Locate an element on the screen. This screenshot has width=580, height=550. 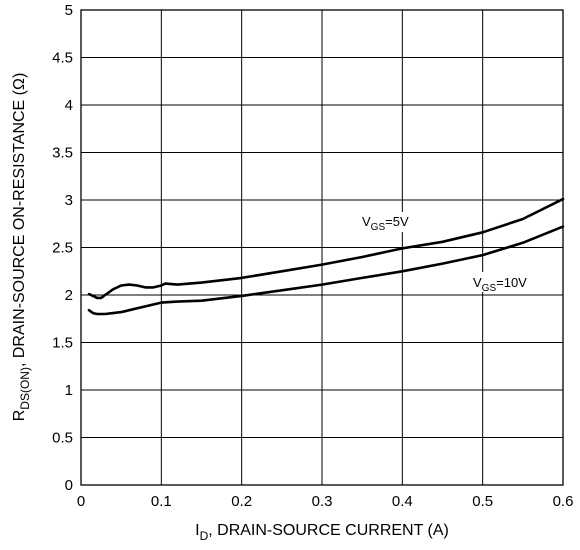
x-tick-label-2: 0.2 is located at coordinates (241, 501).